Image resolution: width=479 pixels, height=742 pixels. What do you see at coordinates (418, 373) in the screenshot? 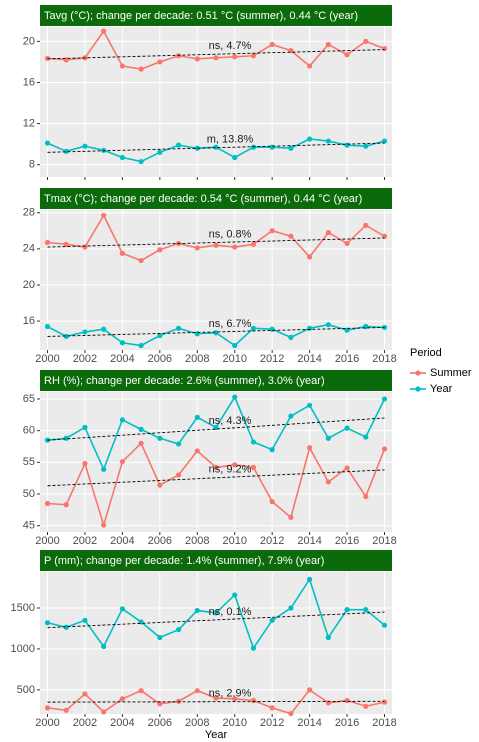
I see `legend-swatch-point` at bounding box center [418, 373].